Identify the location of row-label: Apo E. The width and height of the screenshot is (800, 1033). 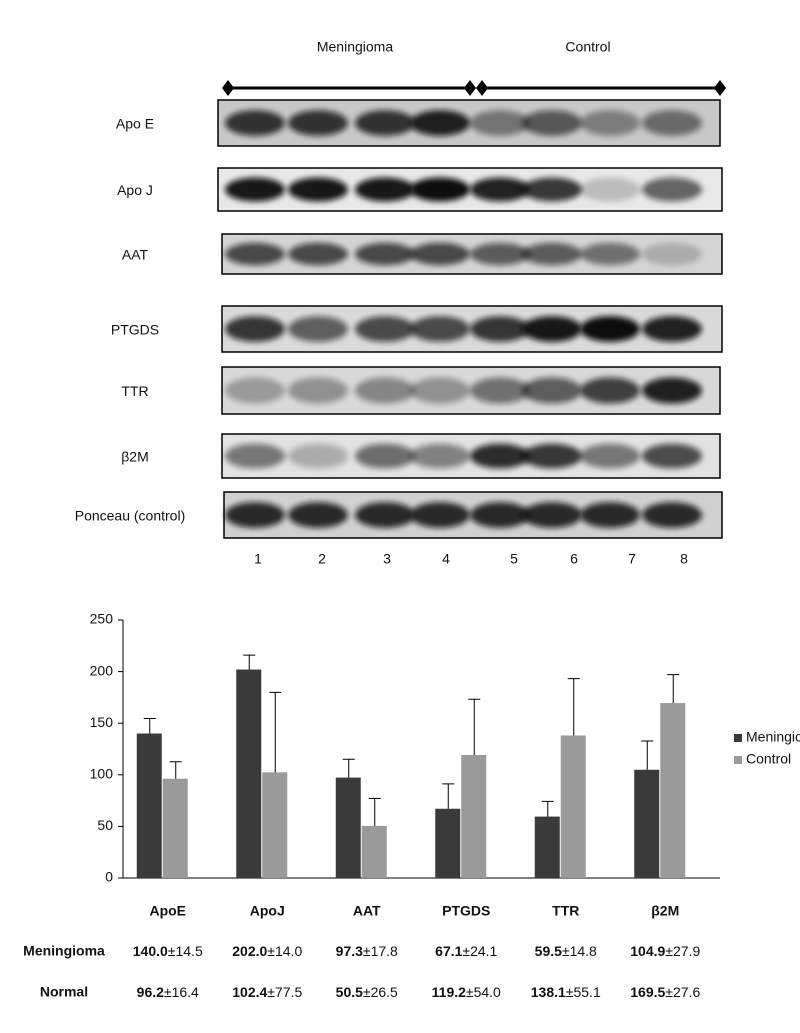
(135, 124).